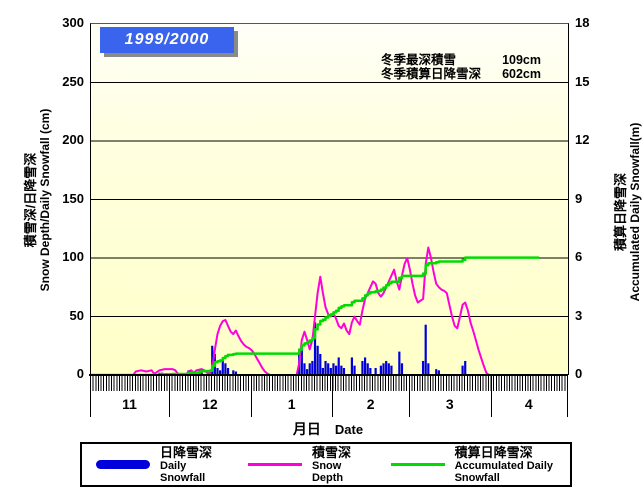 The width and height of the screenshot is (644, 493). I want to click on chart-title-box: 1999/2000, so click(167, 40).